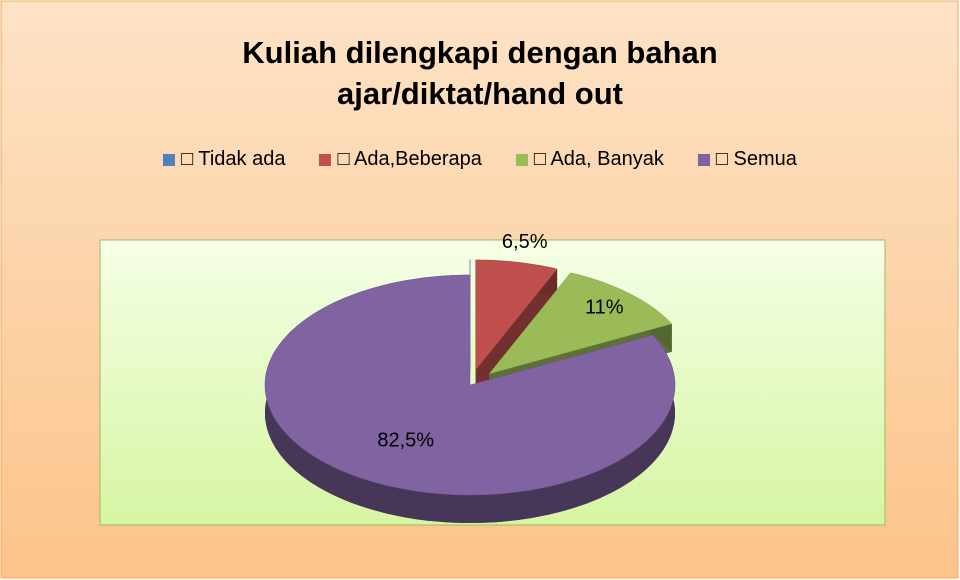 Image resolution: width=960 pixels, height=580 pixels. Describe the element at coordinates (409, 159) in the screenshot. I see `legend-label: □ Ada,Beberapa` at that location.